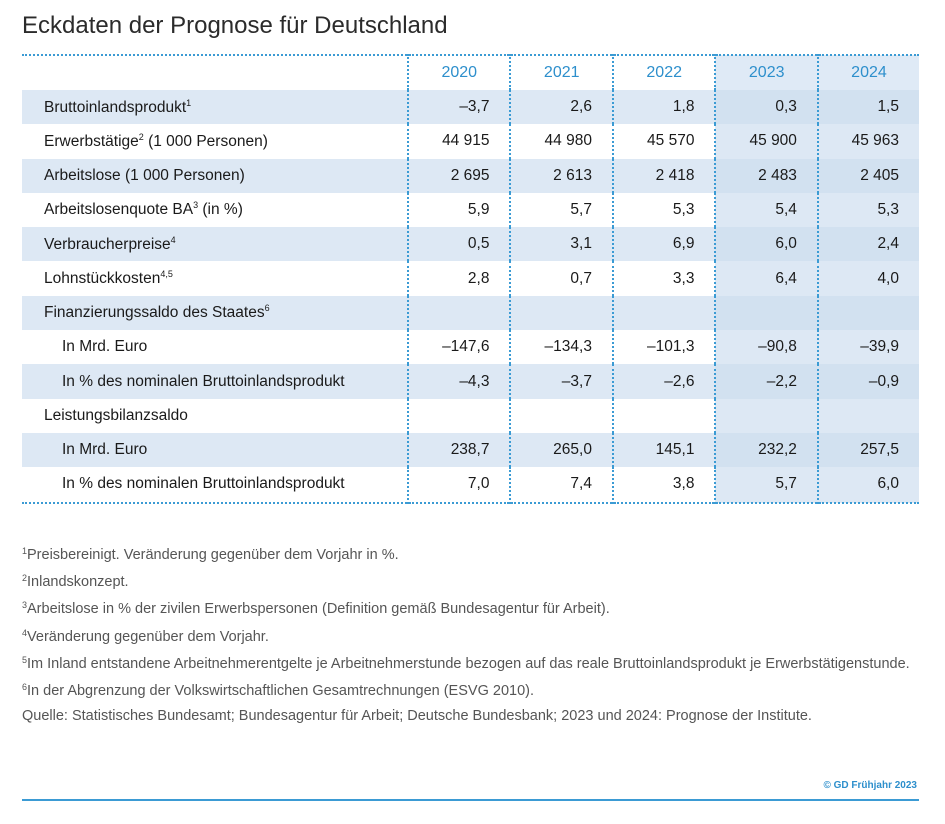 Image resolution: width=945 pixels, height=824 pixels. Describe the element at coordinates (215, 72) in the screenshot. I see `header-label-cell` at that location.